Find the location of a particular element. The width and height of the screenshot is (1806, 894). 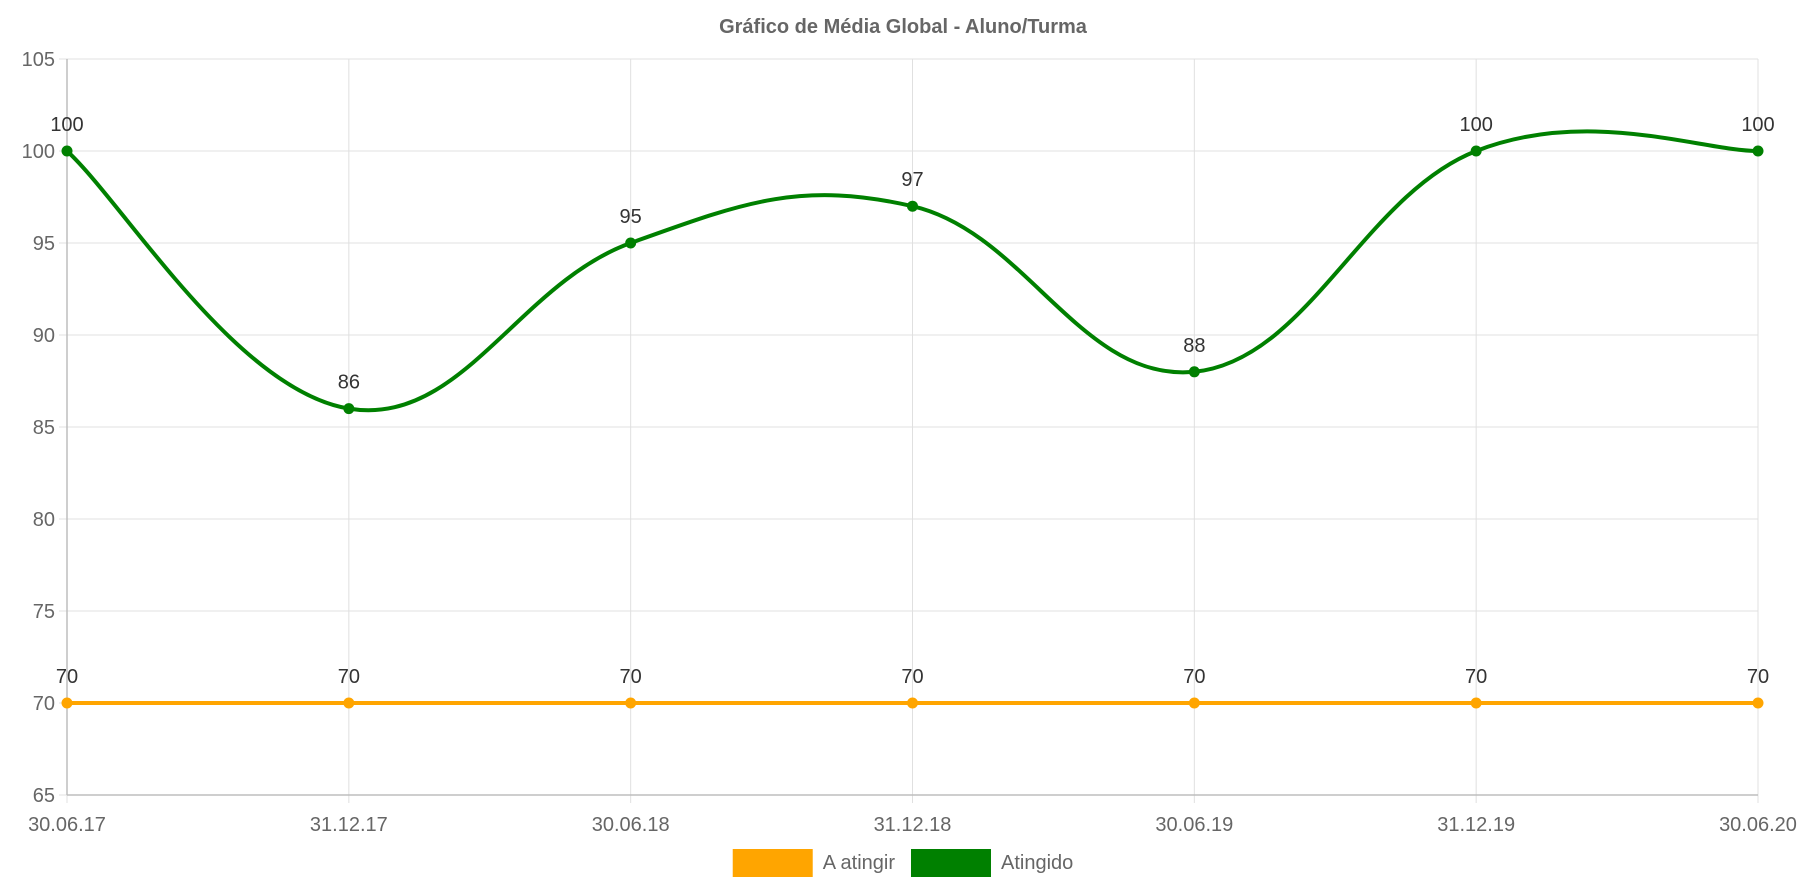

x-tick-label: 30.06.18 is located at coordinates (631, 825).